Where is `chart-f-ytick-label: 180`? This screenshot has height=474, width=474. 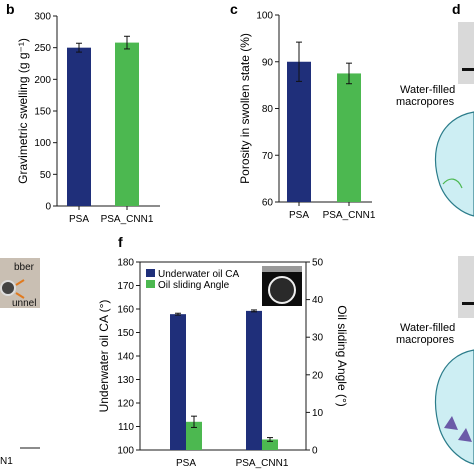
chart-f-ytick-label: 180 is located at coordinates (125, 263).